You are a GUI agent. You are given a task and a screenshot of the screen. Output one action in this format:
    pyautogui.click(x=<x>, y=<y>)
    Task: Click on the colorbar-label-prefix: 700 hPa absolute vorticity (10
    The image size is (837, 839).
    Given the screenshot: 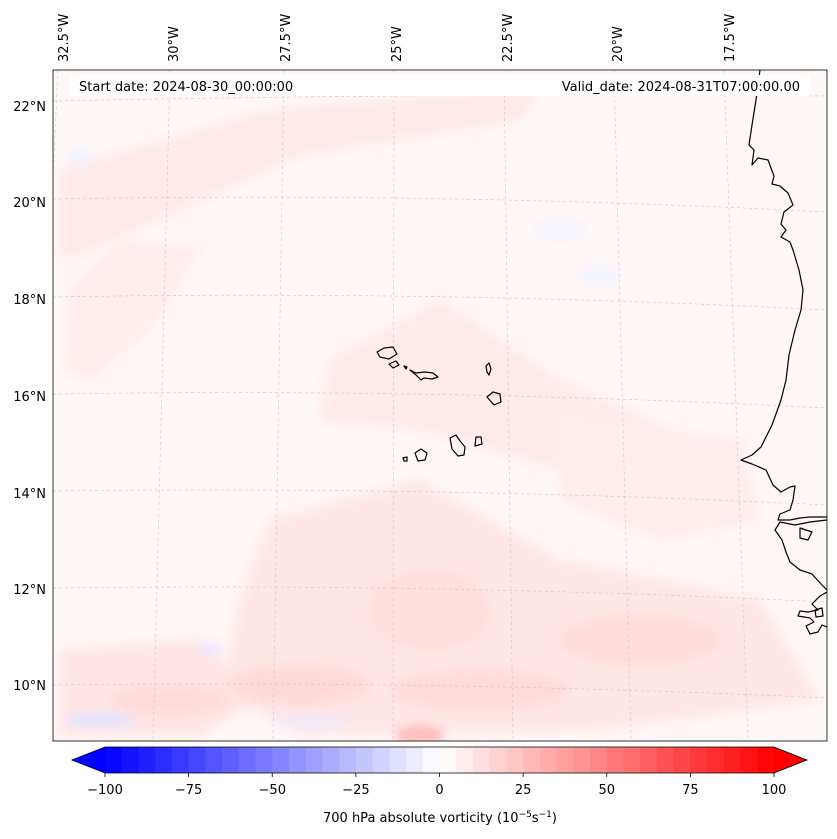 What is the action you would take?
    pyautogui.click(x=421, y=818)
    